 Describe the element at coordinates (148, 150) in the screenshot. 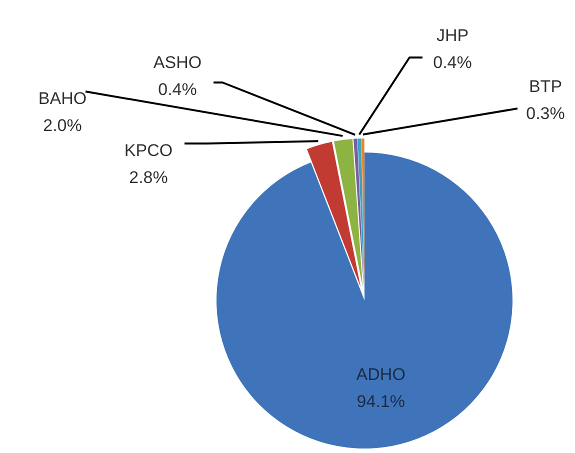

I see `slice-label: KPCO` at that location.